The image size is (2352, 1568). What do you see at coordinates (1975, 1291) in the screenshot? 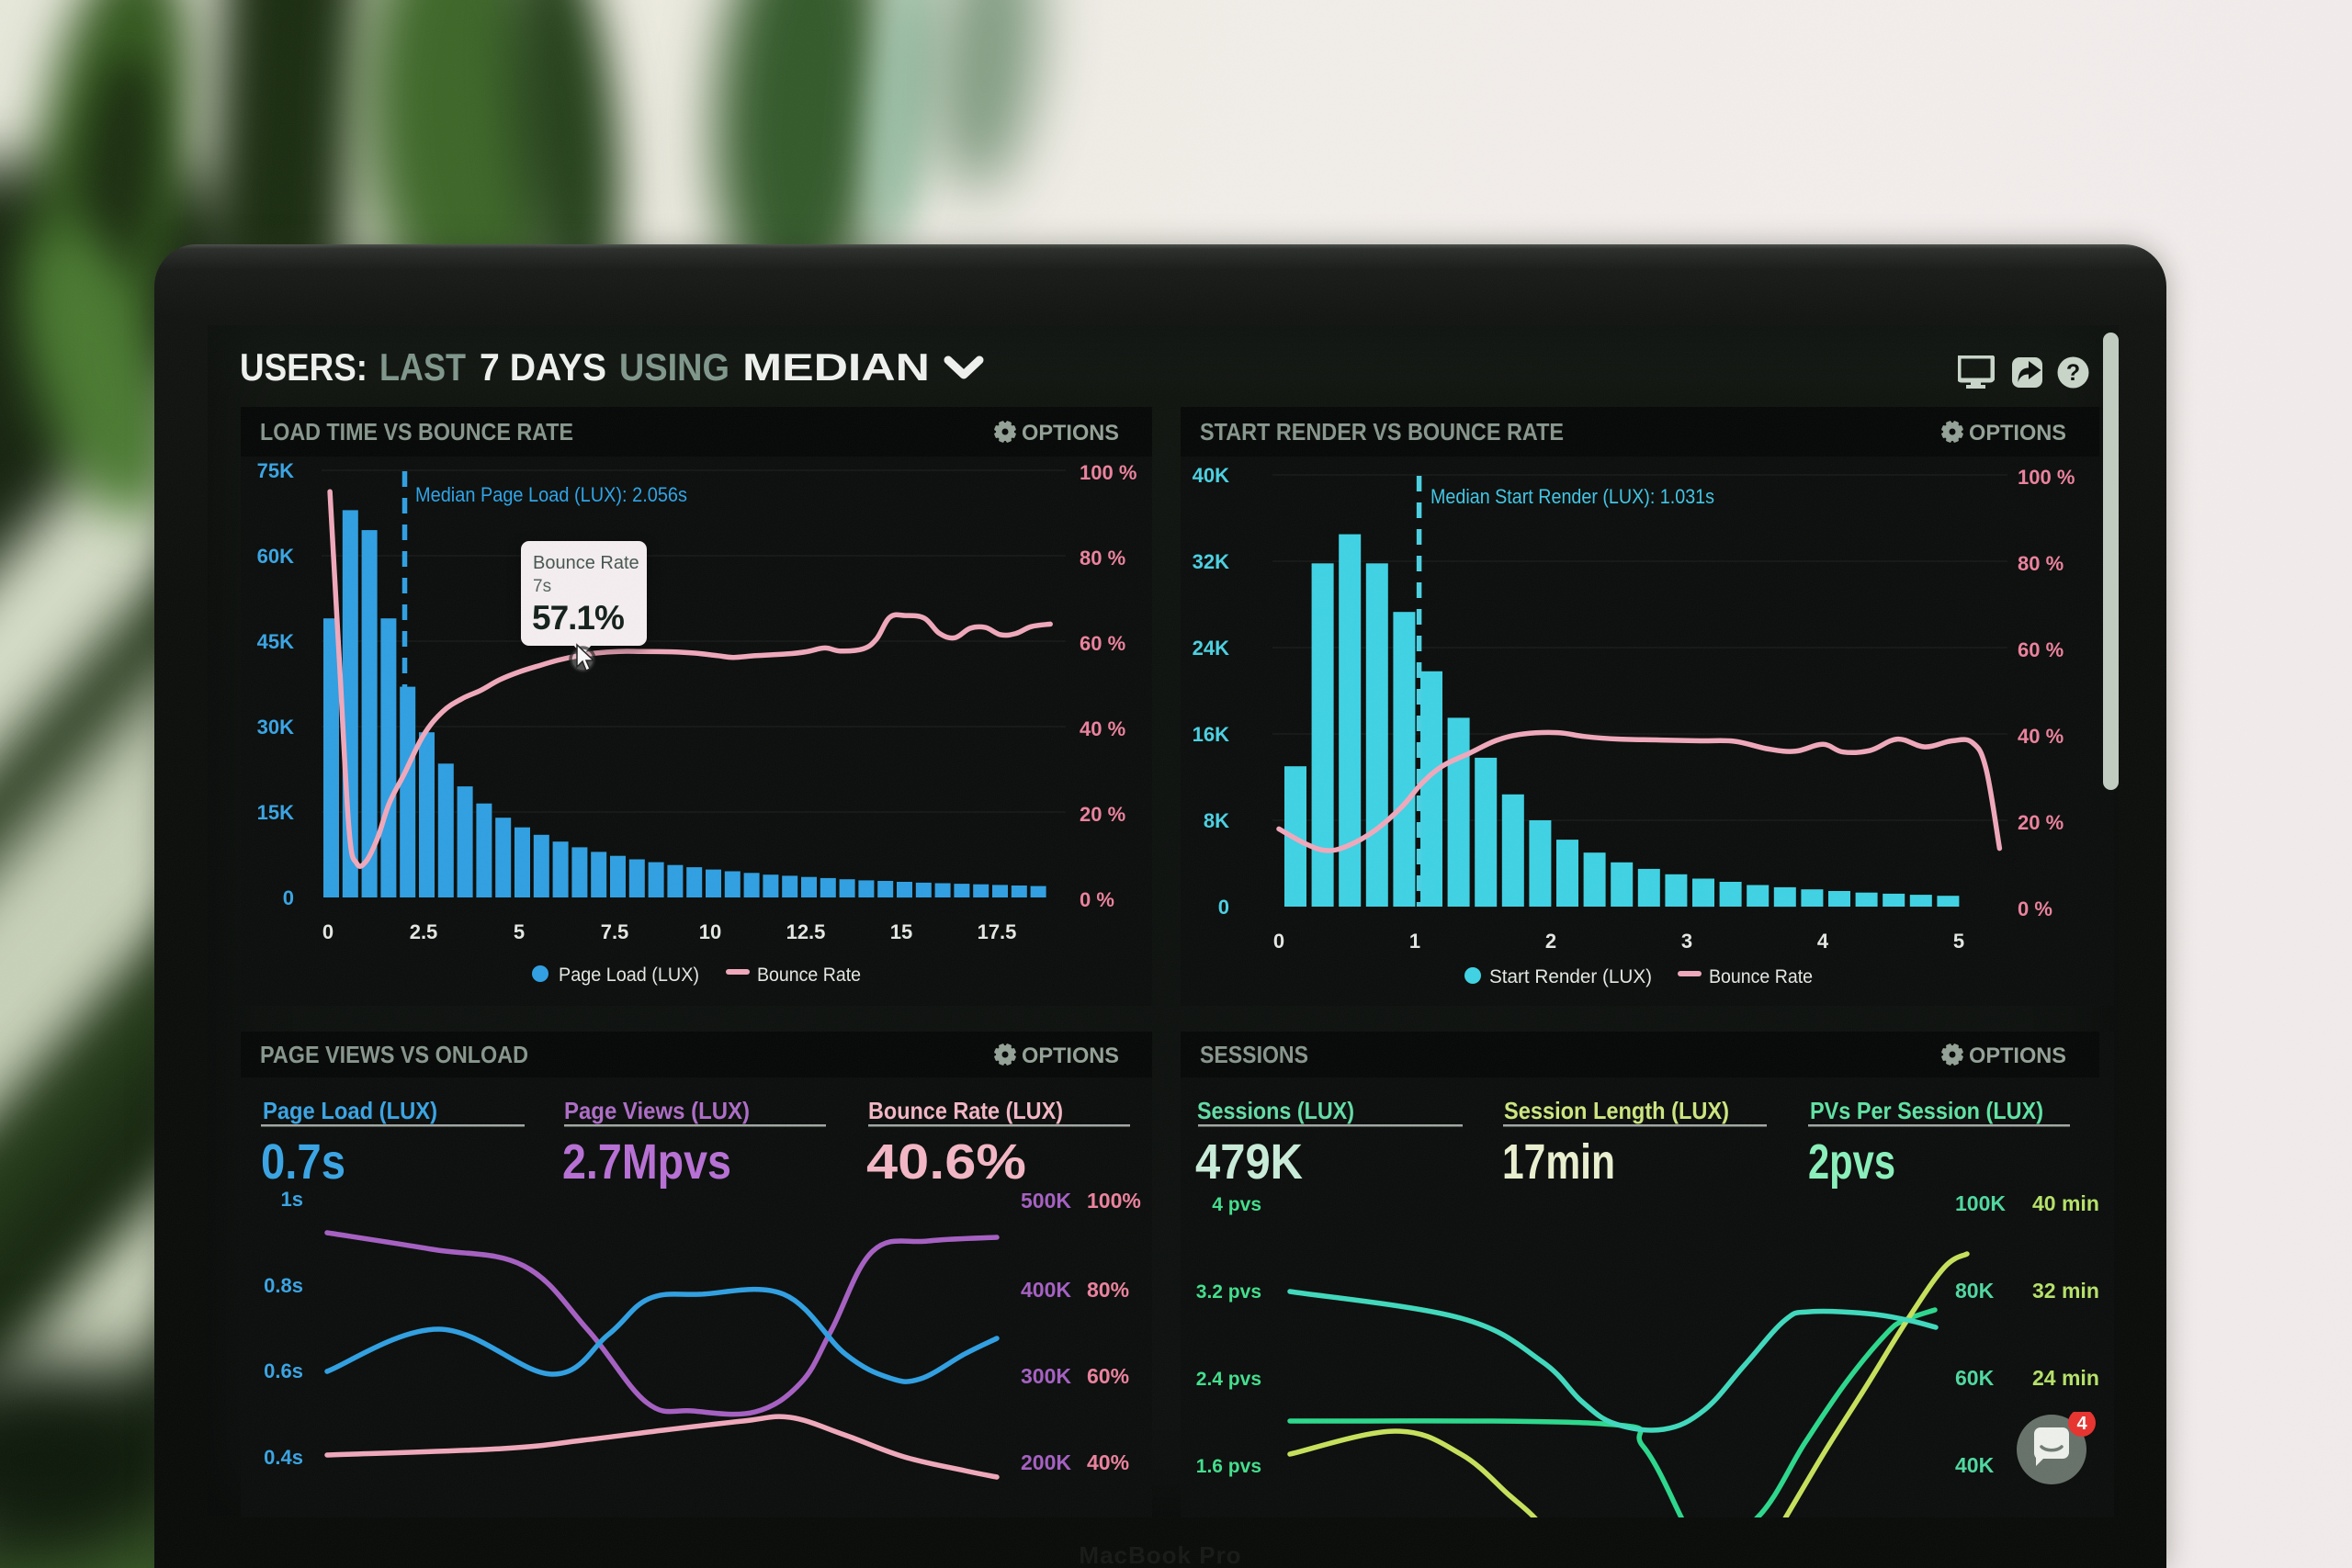
I see `svg-text: 80K` at bounding box center [1975, 1291].